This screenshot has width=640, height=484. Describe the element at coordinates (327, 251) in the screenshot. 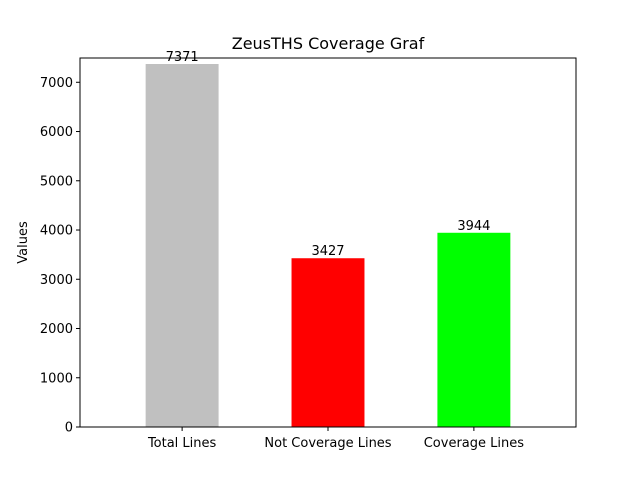

I see `data-label-1: 3427` at that location.